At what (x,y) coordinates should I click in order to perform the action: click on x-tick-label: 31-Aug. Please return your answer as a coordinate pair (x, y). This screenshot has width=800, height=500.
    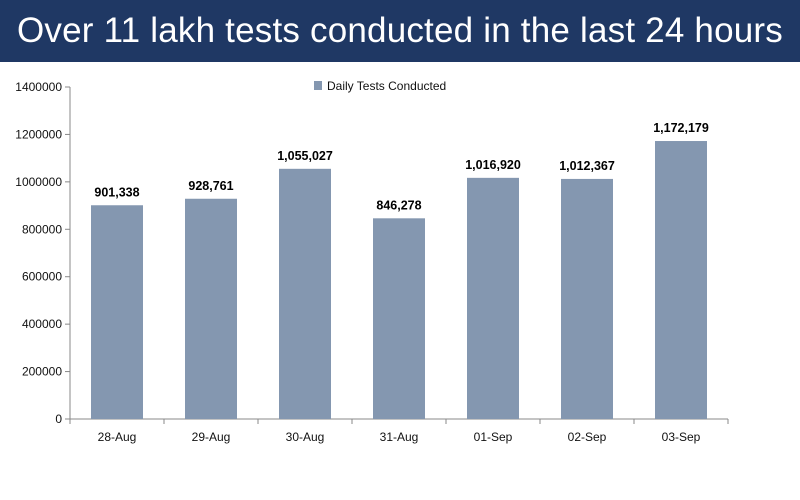
    Looking at the image, I should click on (399, 437).